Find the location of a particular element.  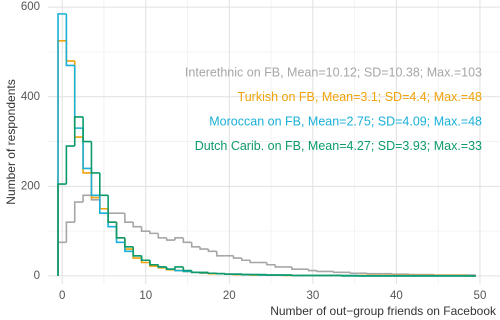

x-axis-label: Number of out−group friends on Facebook is located at coordinates (383, 311).